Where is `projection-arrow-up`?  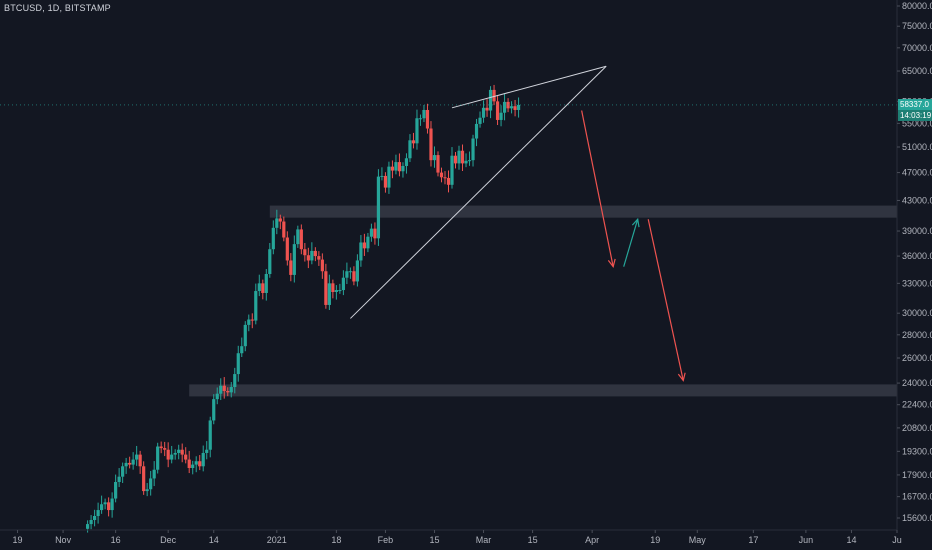 projection-arrow-up is located at coordinates (631, 242).